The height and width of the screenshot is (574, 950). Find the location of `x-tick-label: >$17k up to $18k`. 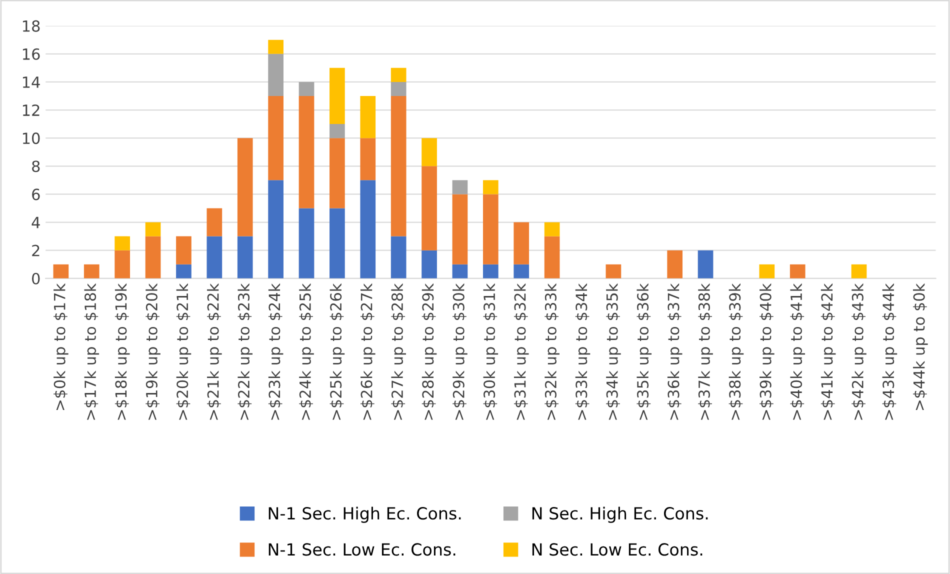

x-tick-label: >$17k up to $18k is located at coordinates (92, 351).